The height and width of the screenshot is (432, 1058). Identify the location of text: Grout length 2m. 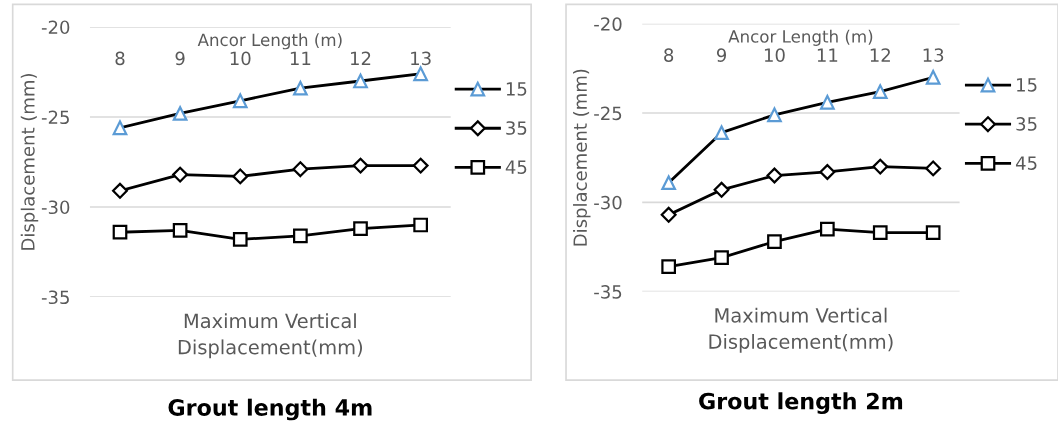
(801, 403).